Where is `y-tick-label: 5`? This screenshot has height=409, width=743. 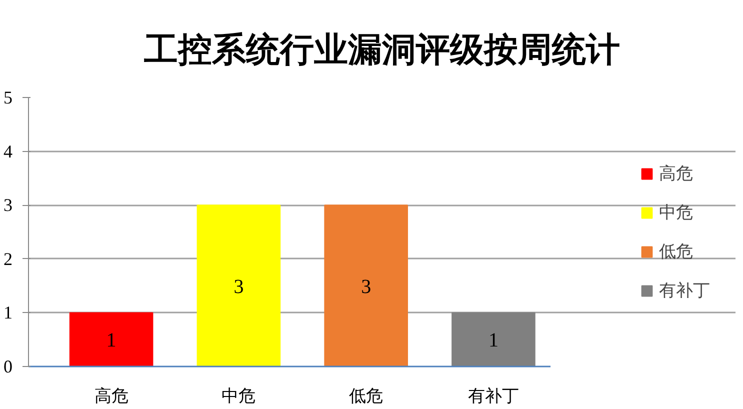 y-tick-label: 5 is located at coordinates (8, 98).